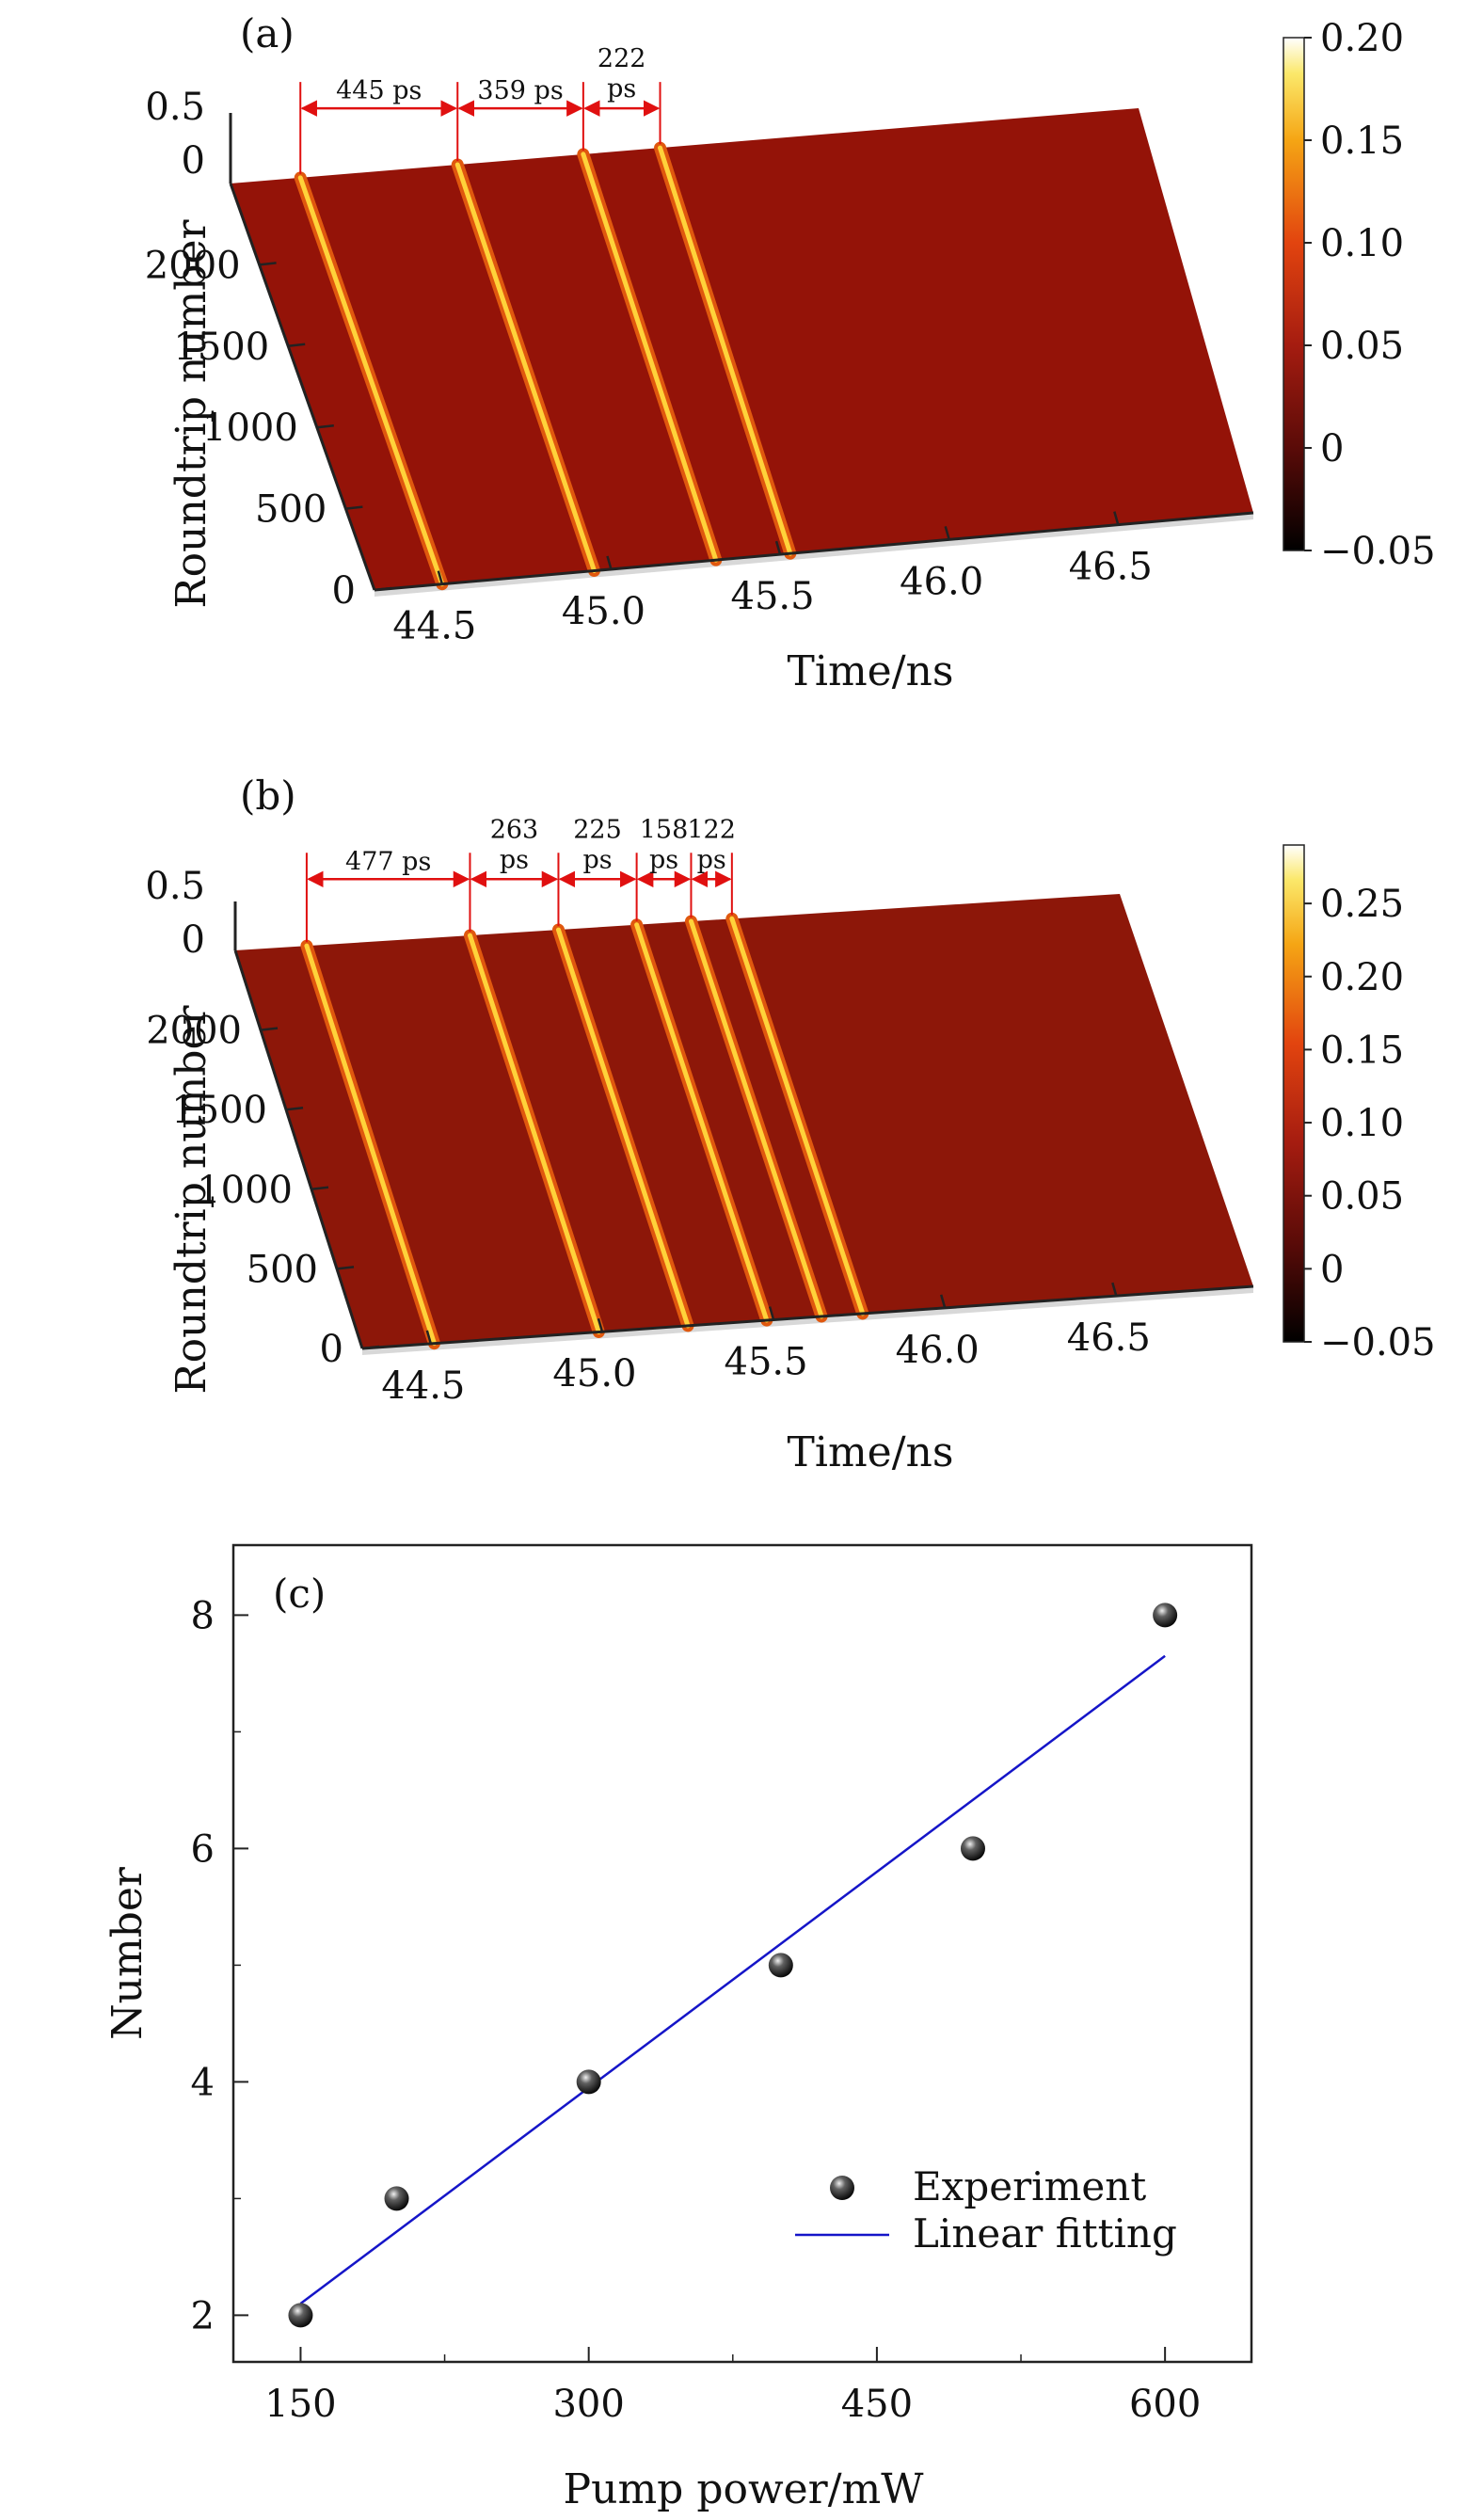 The height and width of the screenshot is (2520, 1482). I want to click on colorbar-ticks-b: 0.25 0.20 0.15 0.10 0.05 0 −0.05, so click(1370, 1123).